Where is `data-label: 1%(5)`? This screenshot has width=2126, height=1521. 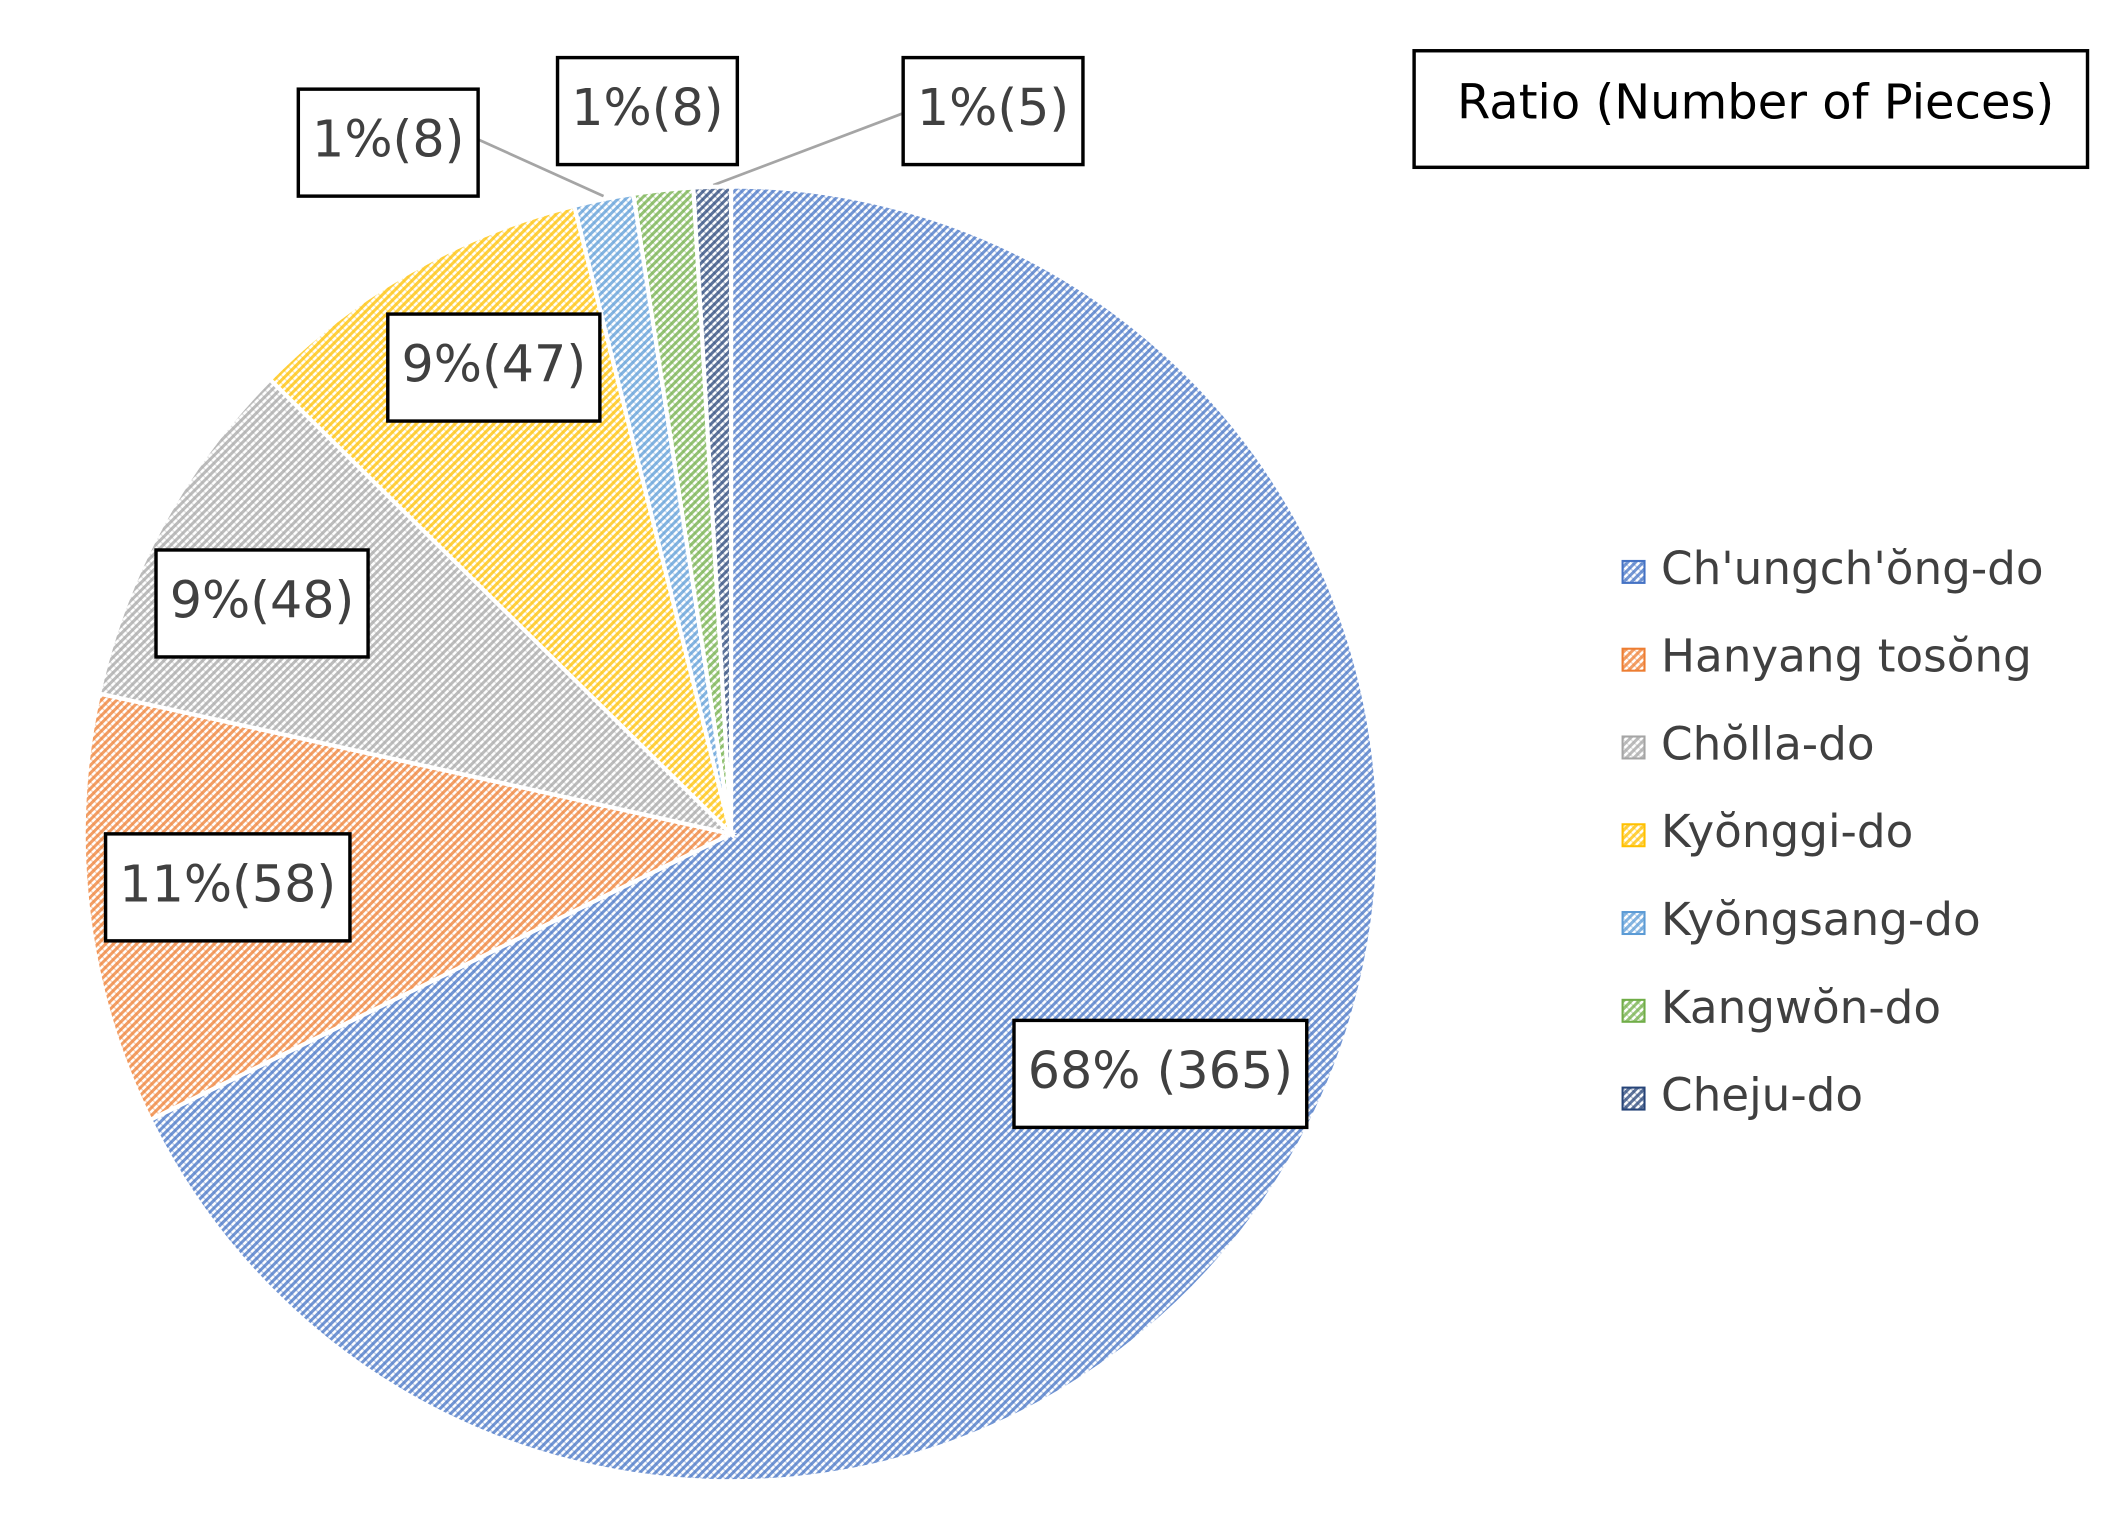
data-label: 1%(5) is located at coordinates (993, 107).